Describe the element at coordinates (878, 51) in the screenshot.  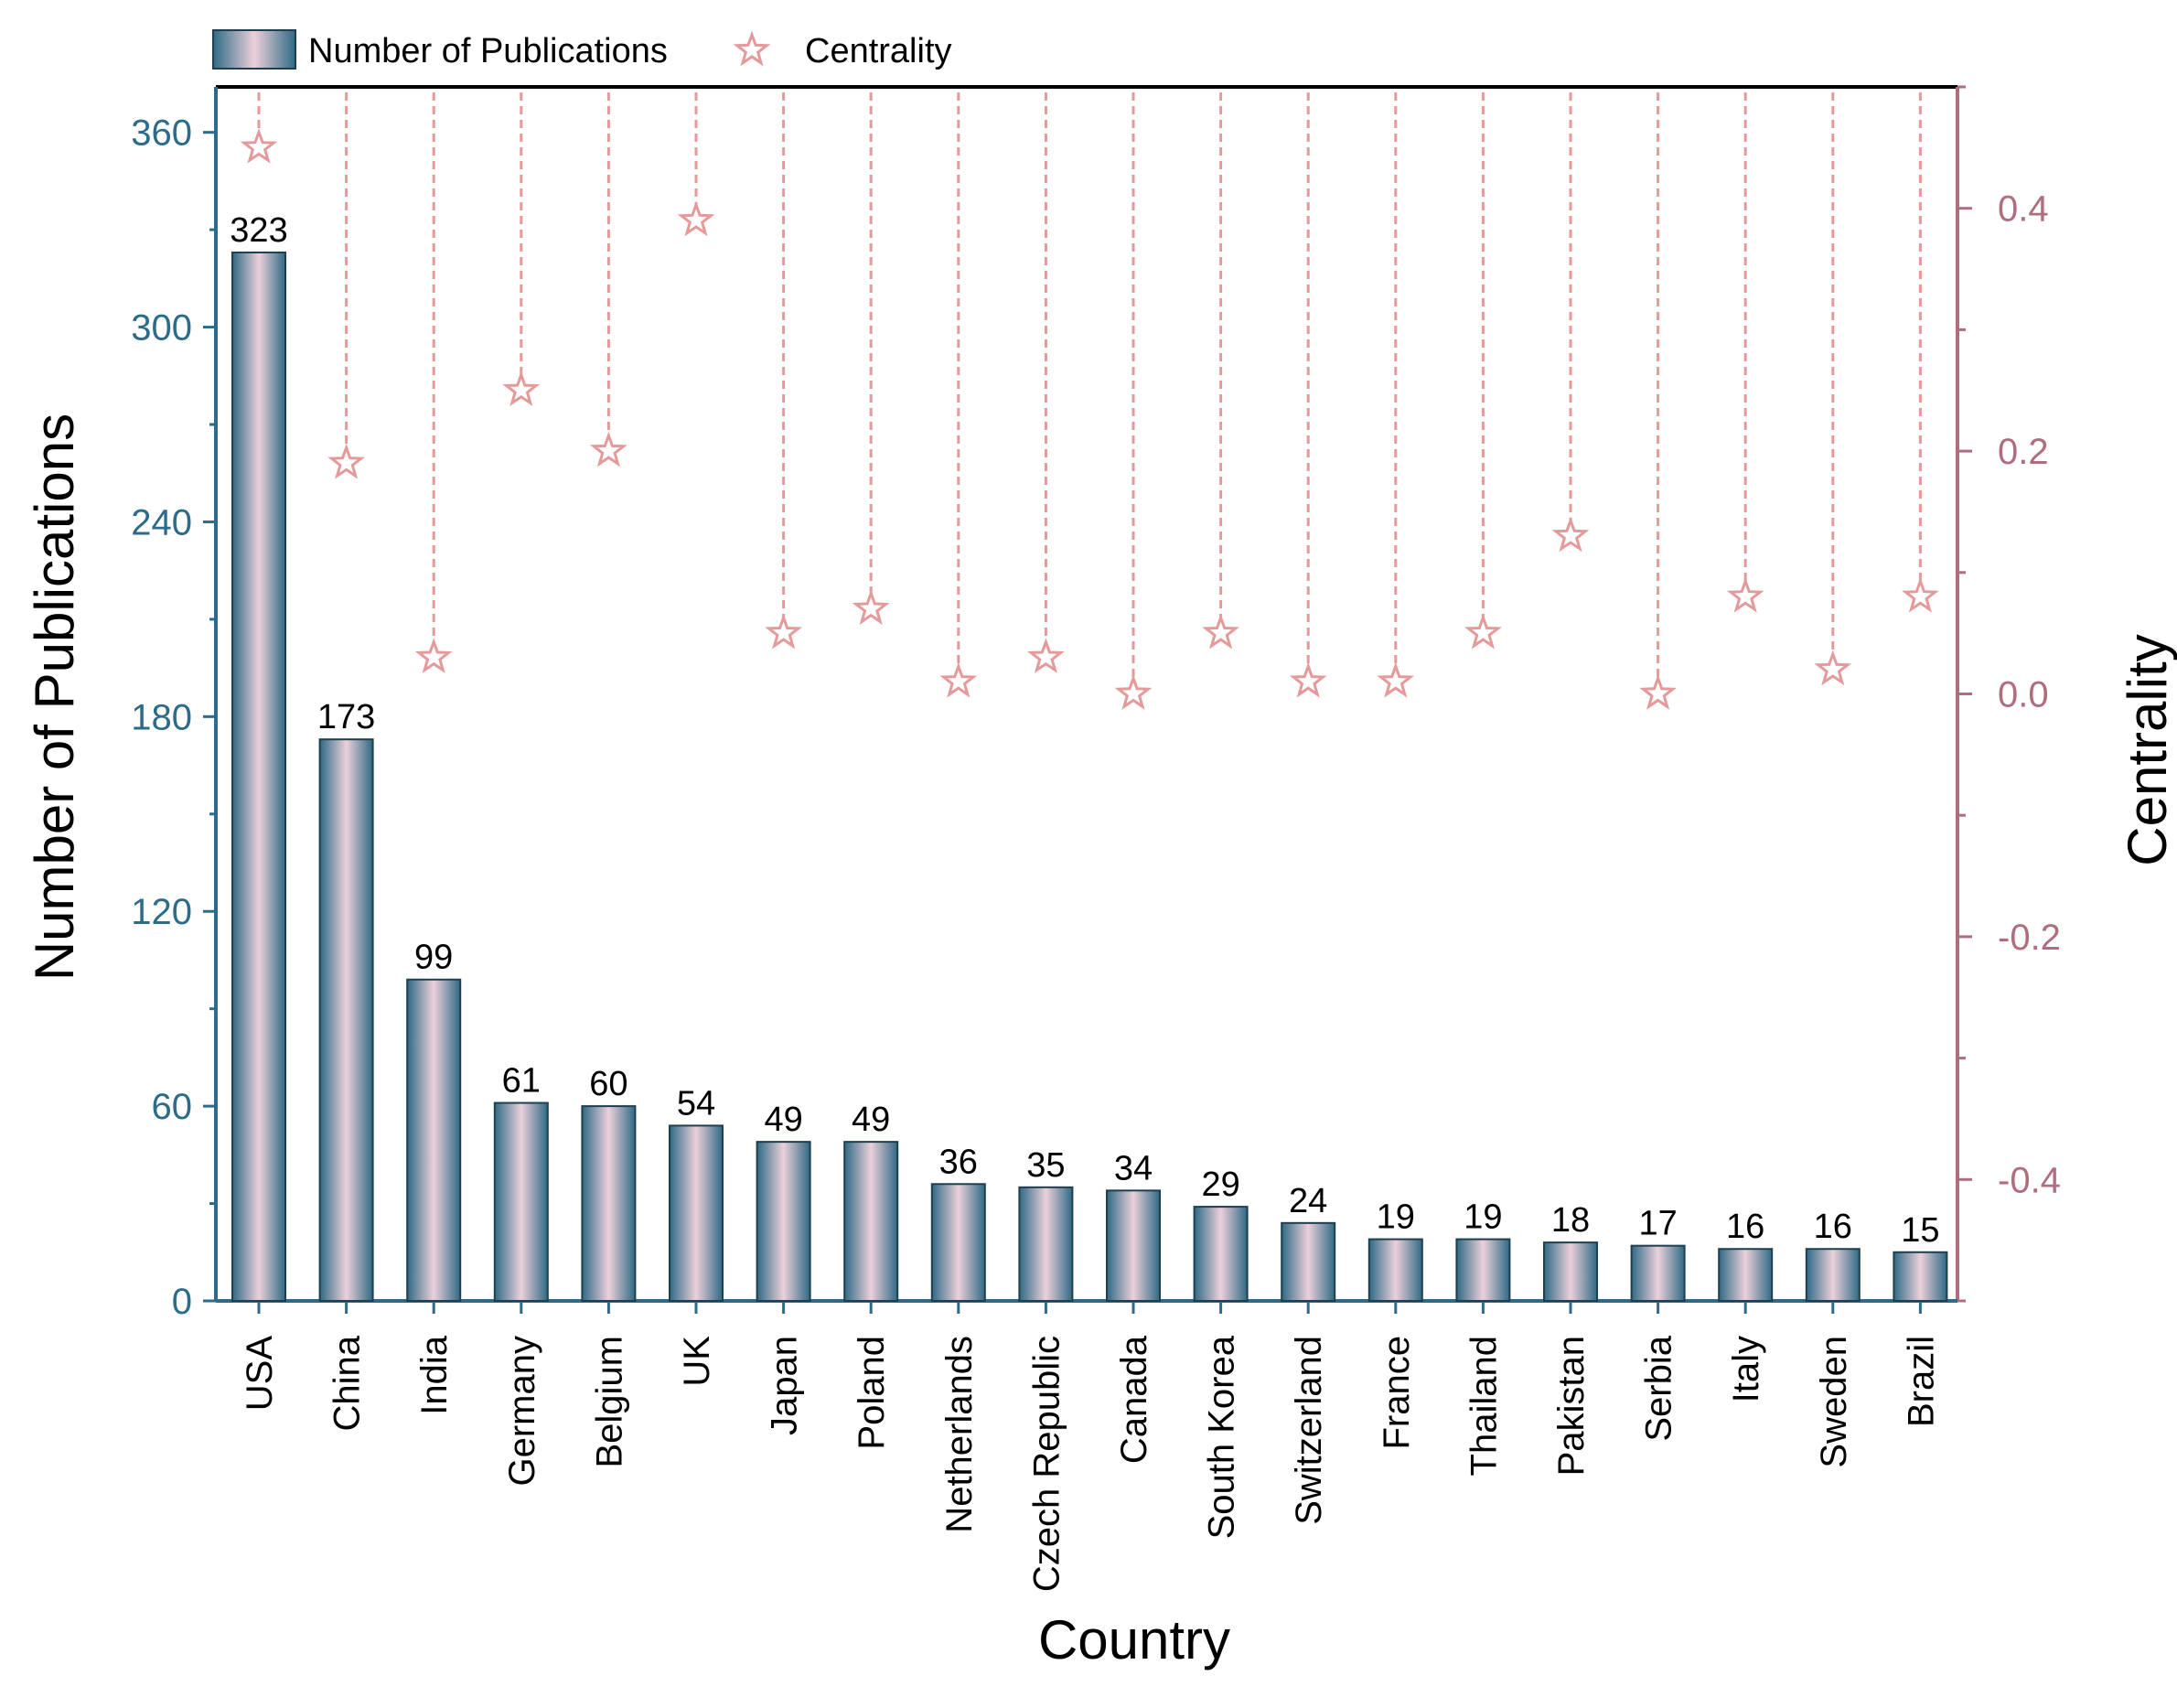
I see `legend-label-centrality: Centrality` at that location.